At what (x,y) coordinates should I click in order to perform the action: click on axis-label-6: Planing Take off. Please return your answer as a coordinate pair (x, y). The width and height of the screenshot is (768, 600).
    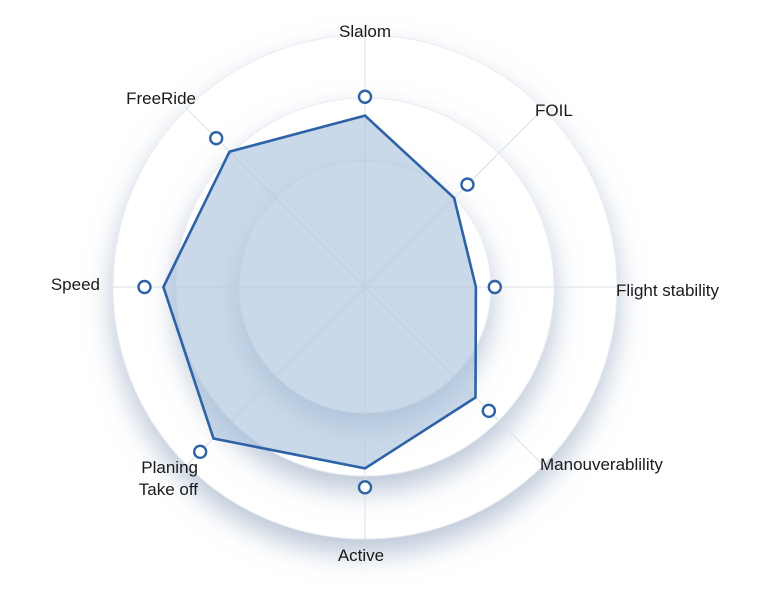
    Looking at the image, I should click on (169, 478).